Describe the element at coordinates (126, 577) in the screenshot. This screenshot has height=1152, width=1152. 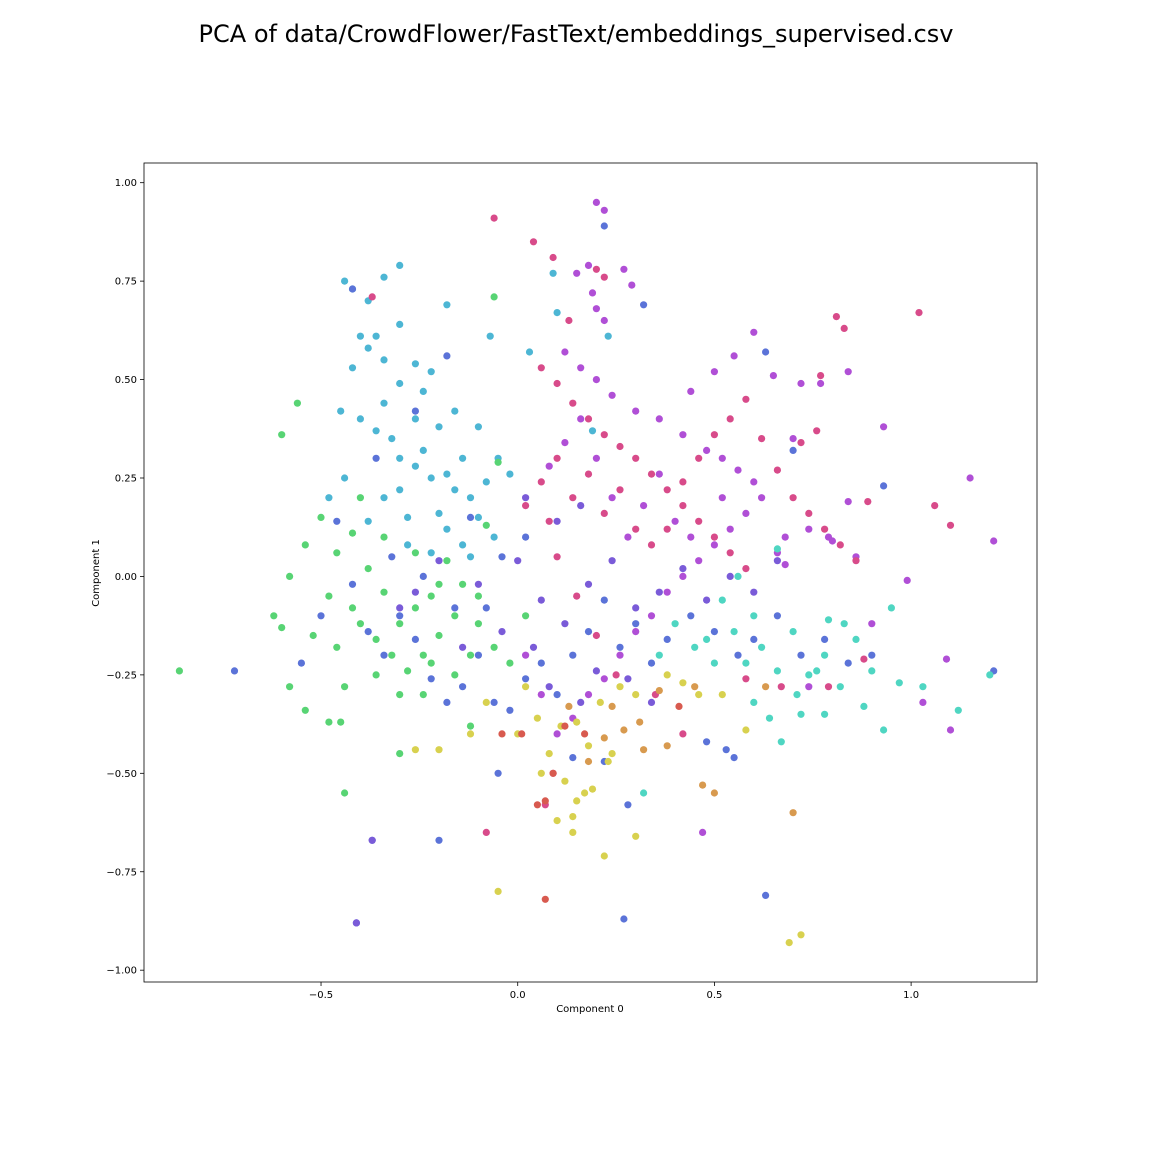
I see `y-tick-label: 0.00` at that location.